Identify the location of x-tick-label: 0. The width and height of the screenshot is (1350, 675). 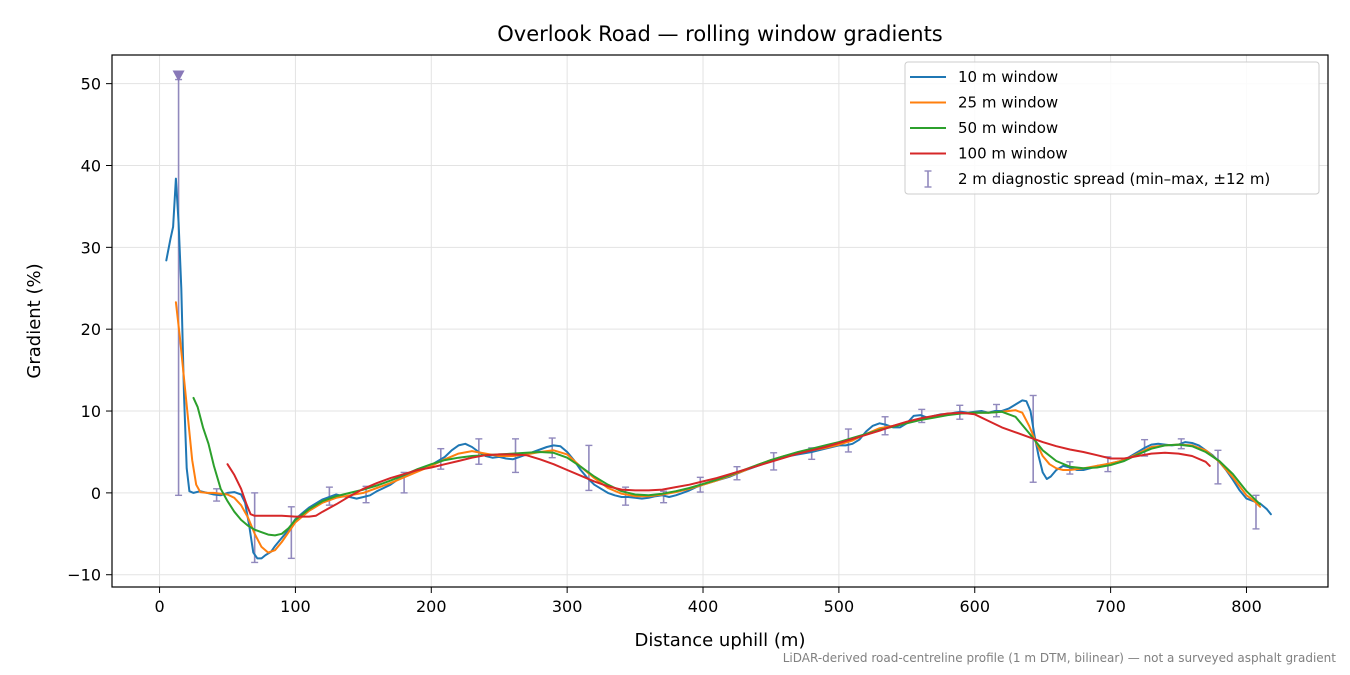
(159, 606).